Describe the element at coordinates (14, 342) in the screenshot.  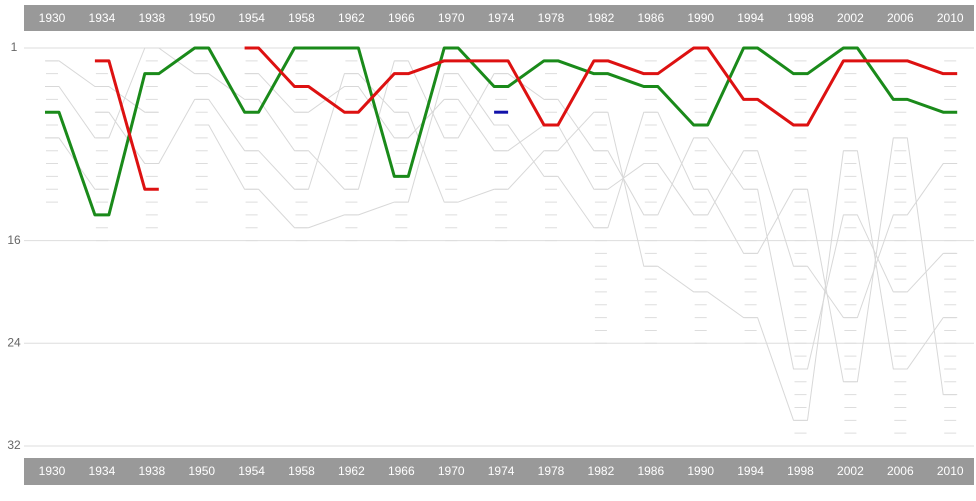
I see `y-tick-label: 24` at that location.